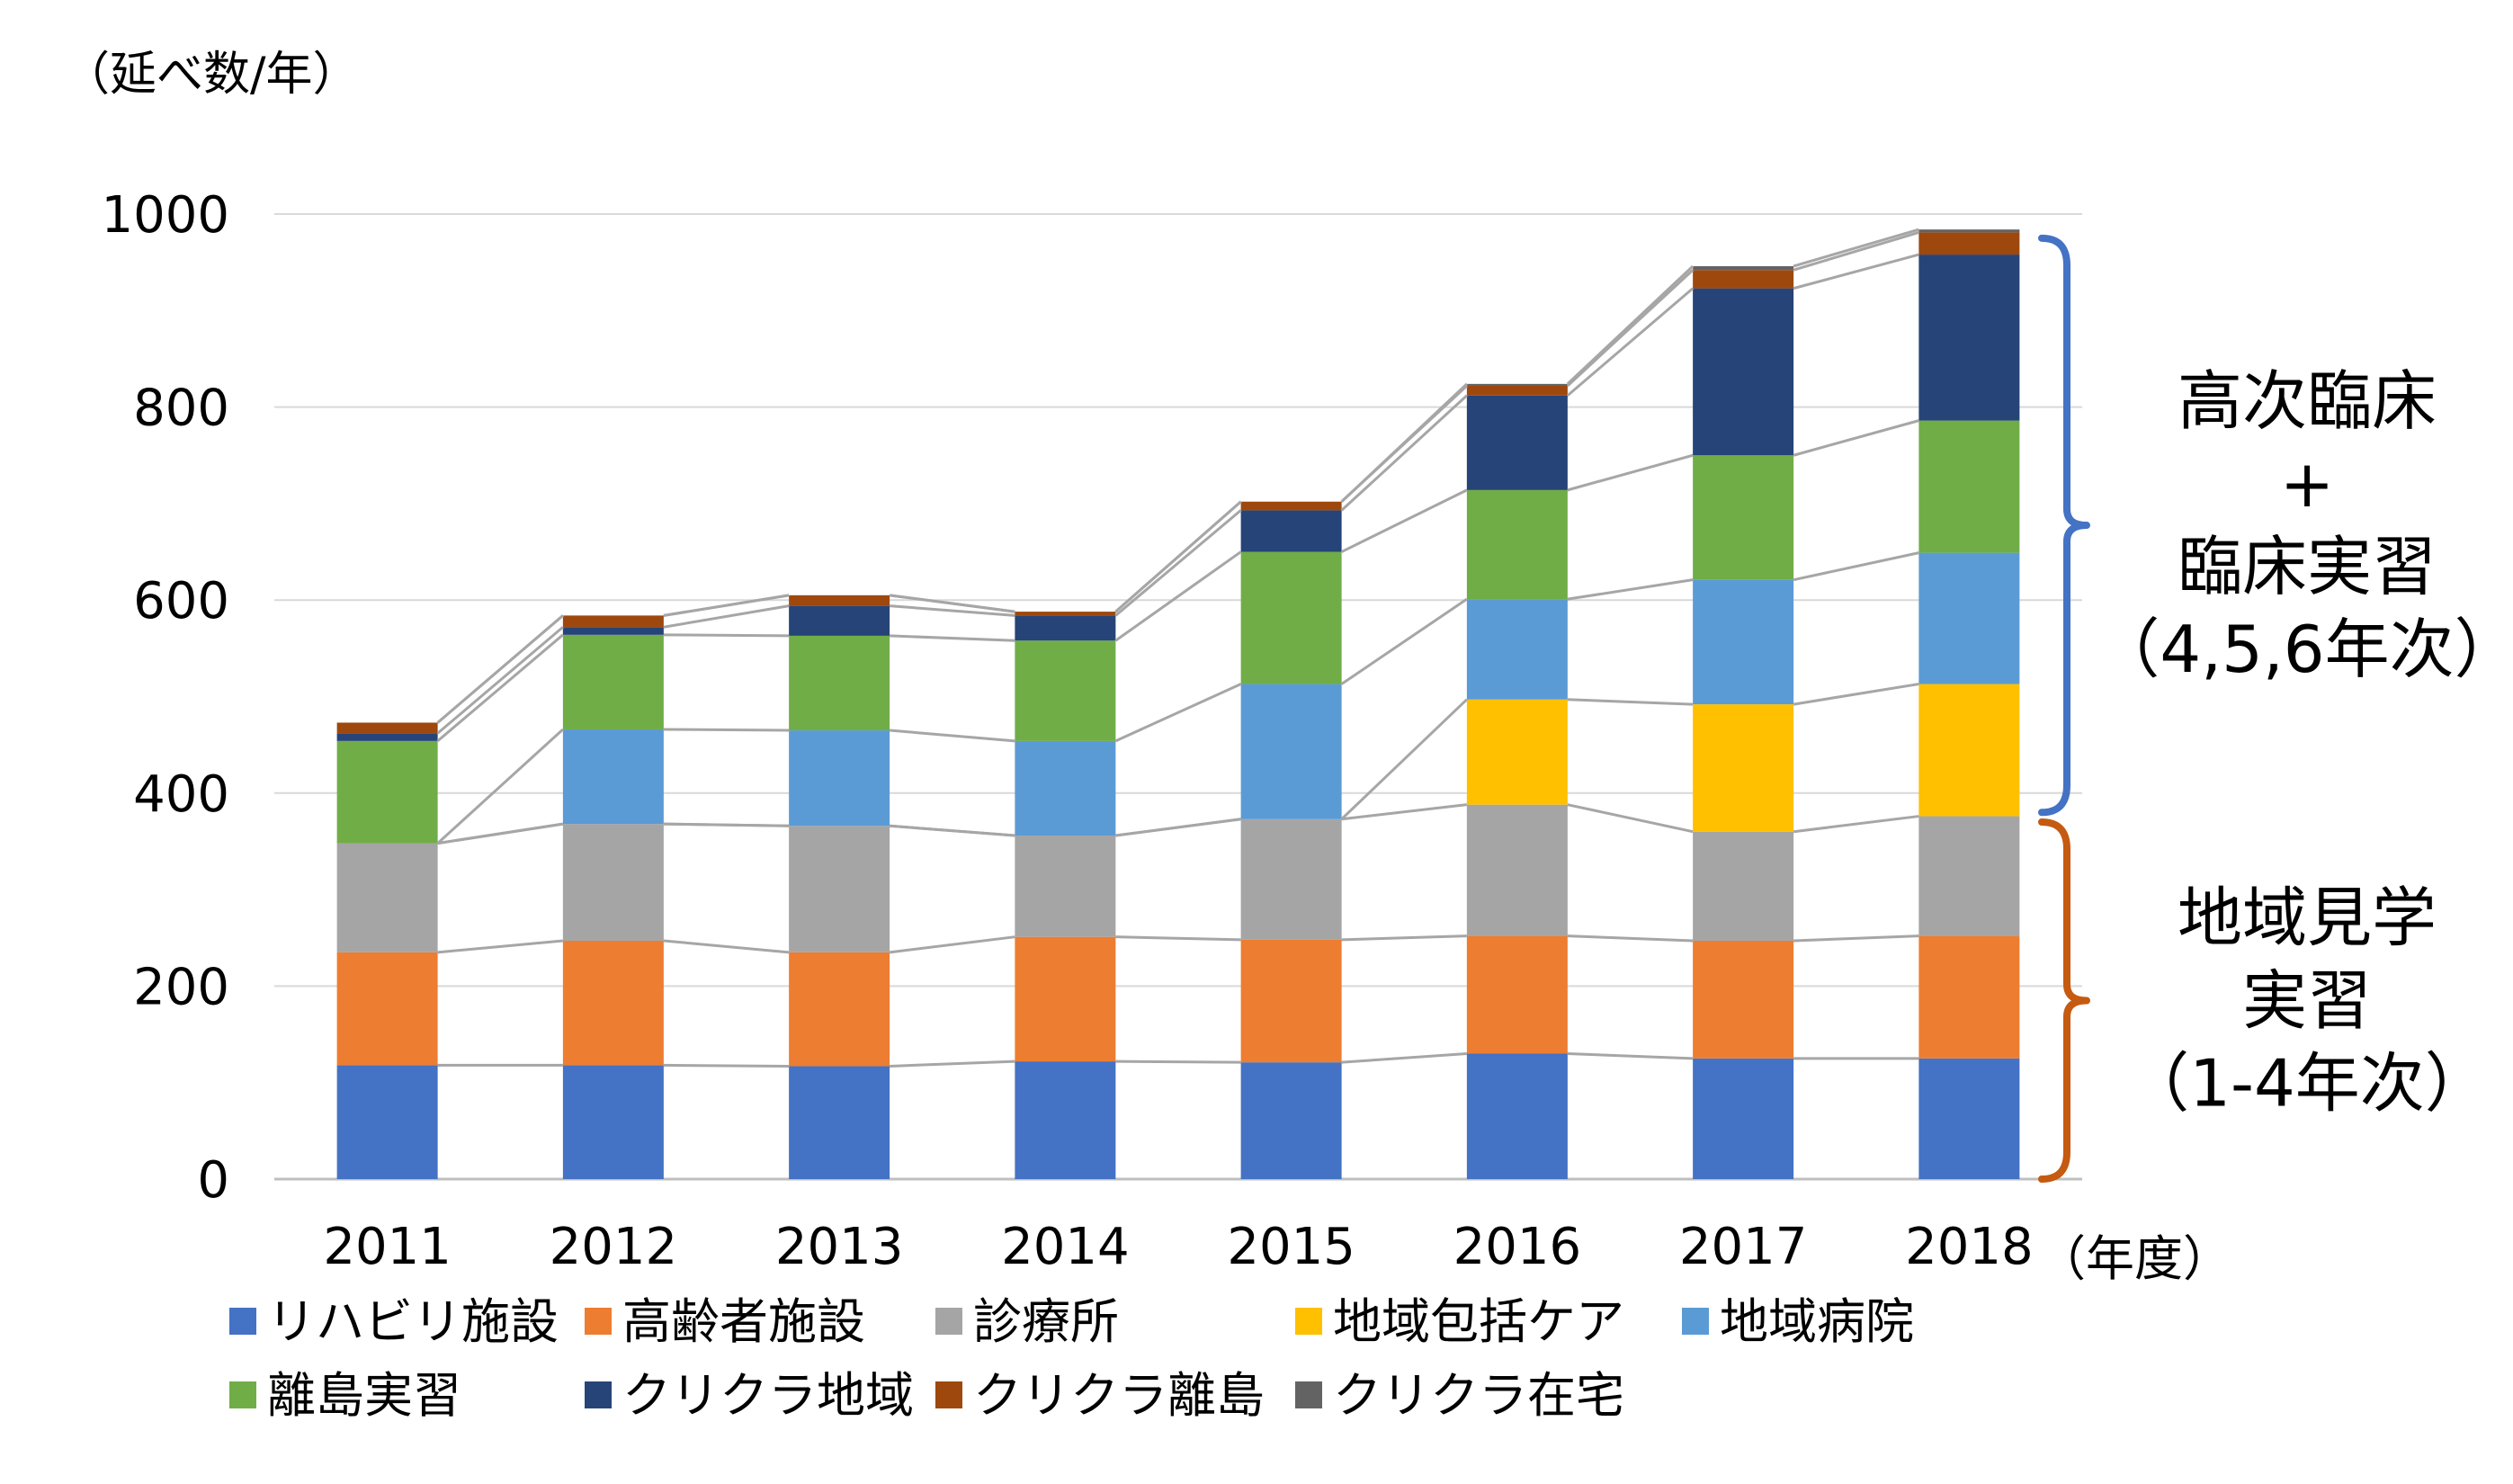 The image size is (2513, 1484). I want to click on legend-label: 地域包括ケア, so click(1478, 1321).